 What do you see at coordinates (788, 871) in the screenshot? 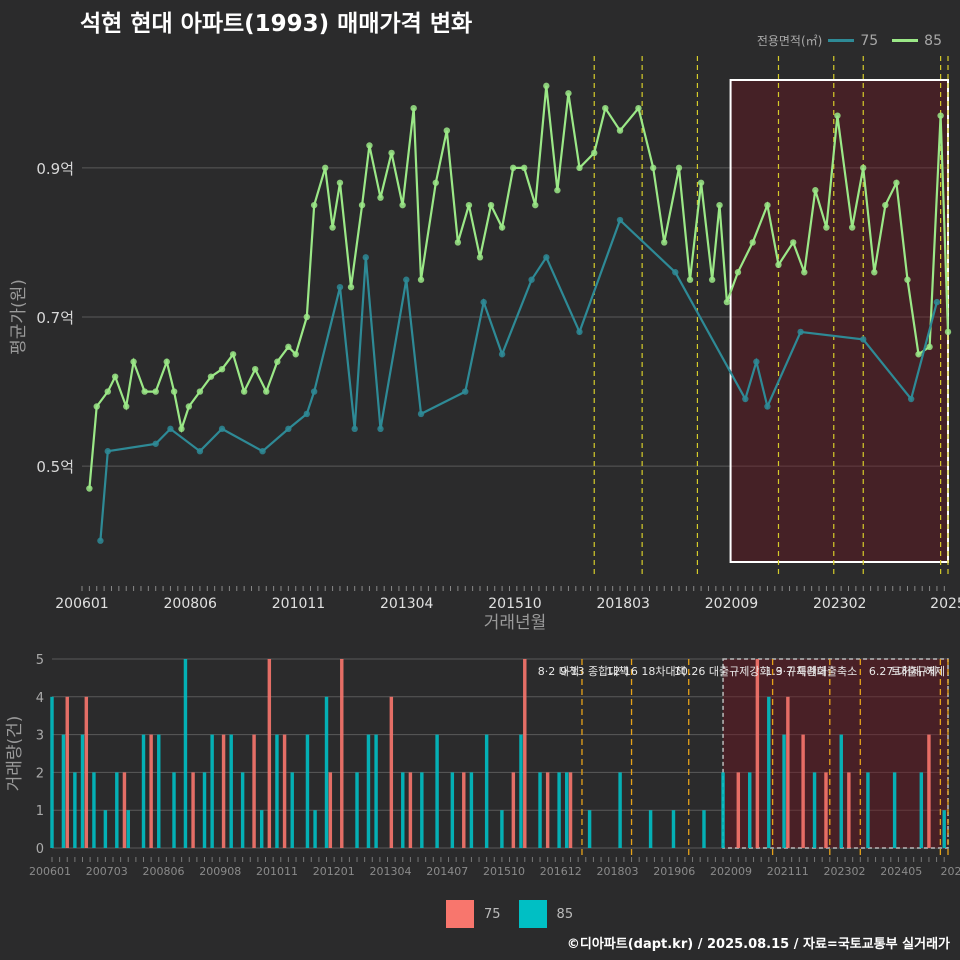
I see `bar-x-tick-label: 202111` at bounding box center [788, 871].